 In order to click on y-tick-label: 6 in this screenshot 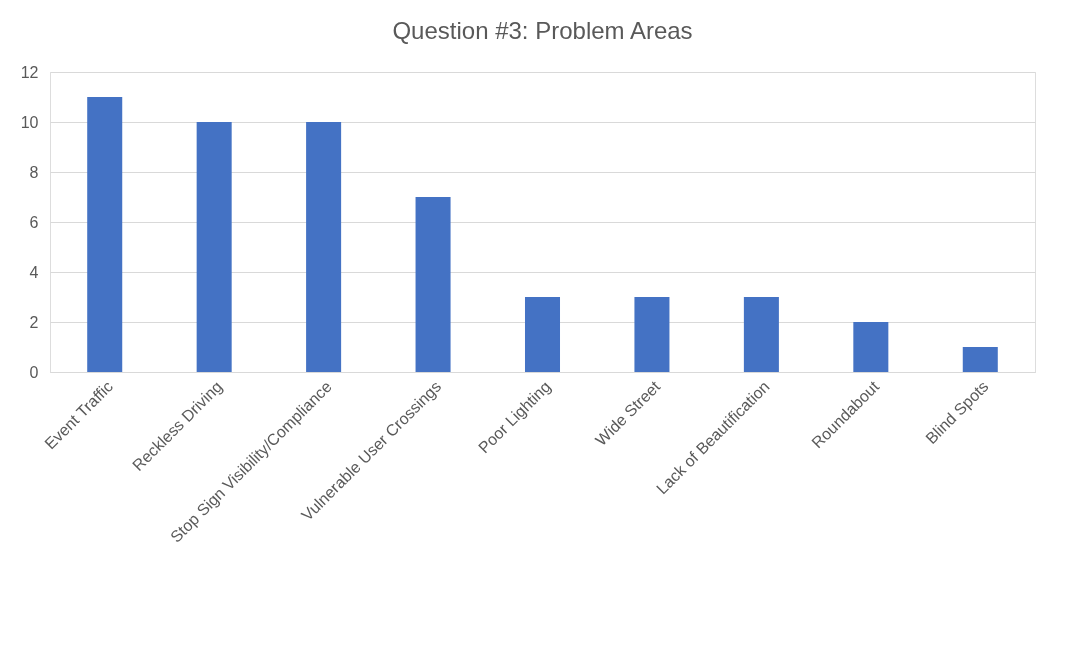, I will do `click(34, 222)`.